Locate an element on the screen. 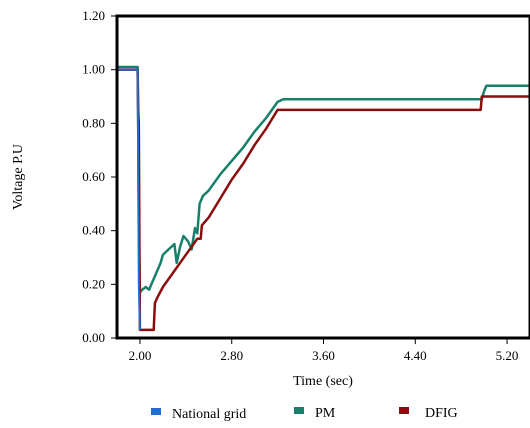 The image size is (530, 428). legend-item-national-grid: National grid is located at coordinates (198, 414).